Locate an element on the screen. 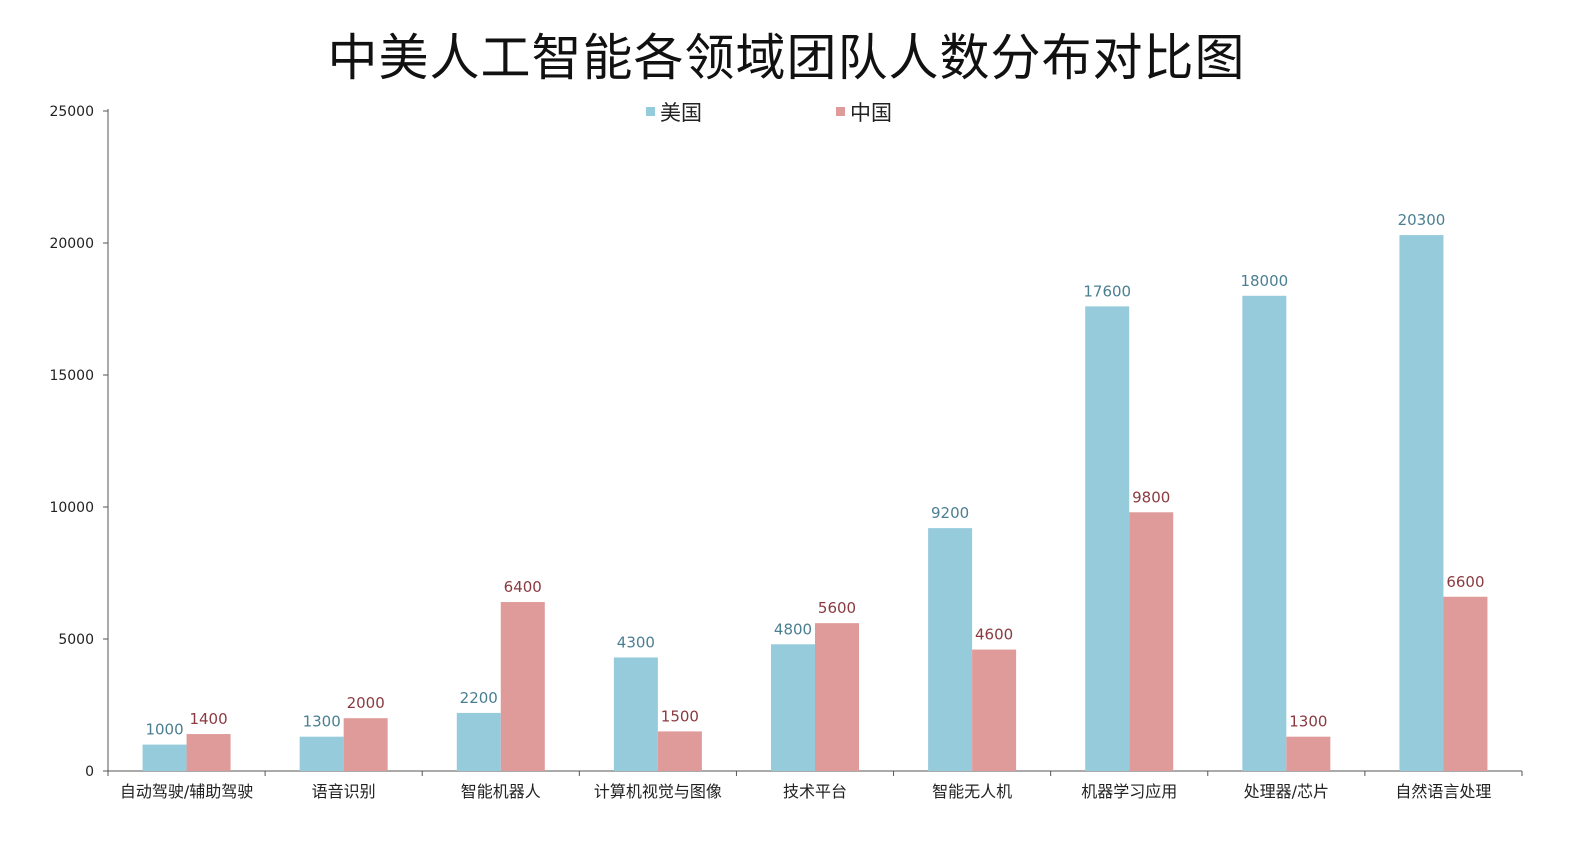  x-tick-label: 自然语言处理 is located at coordinates (1443, 791).